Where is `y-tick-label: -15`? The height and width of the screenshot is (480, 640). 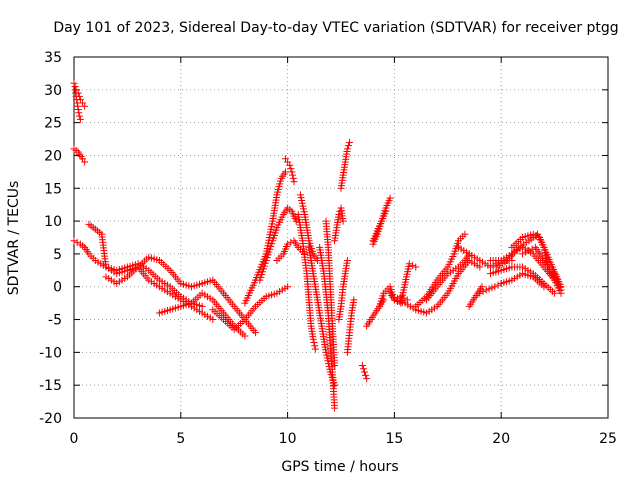 y-tick-label: -15 is located at coordinates (50, 386).